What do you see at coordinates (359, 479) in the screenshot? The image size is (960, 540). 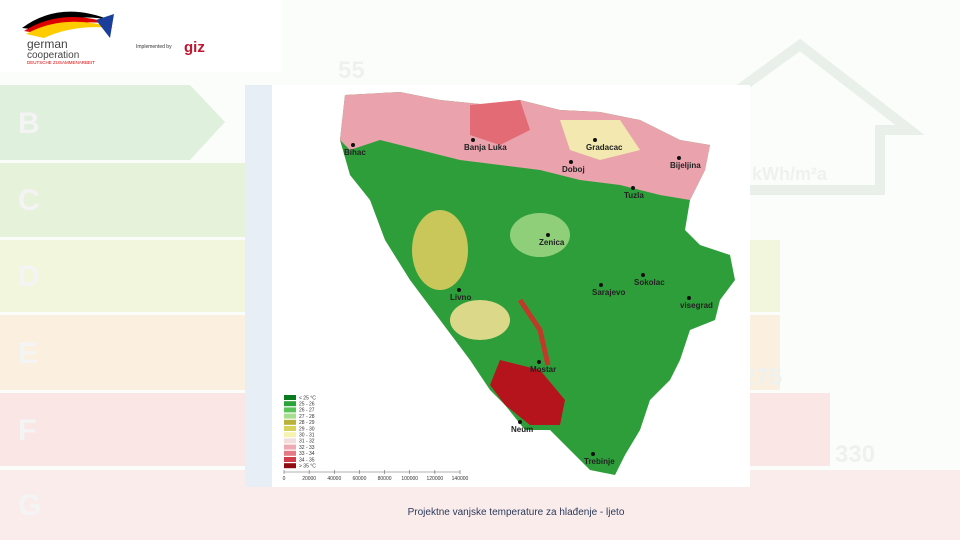 I see `scale-label: 60000` at bounding box center [359, 479].